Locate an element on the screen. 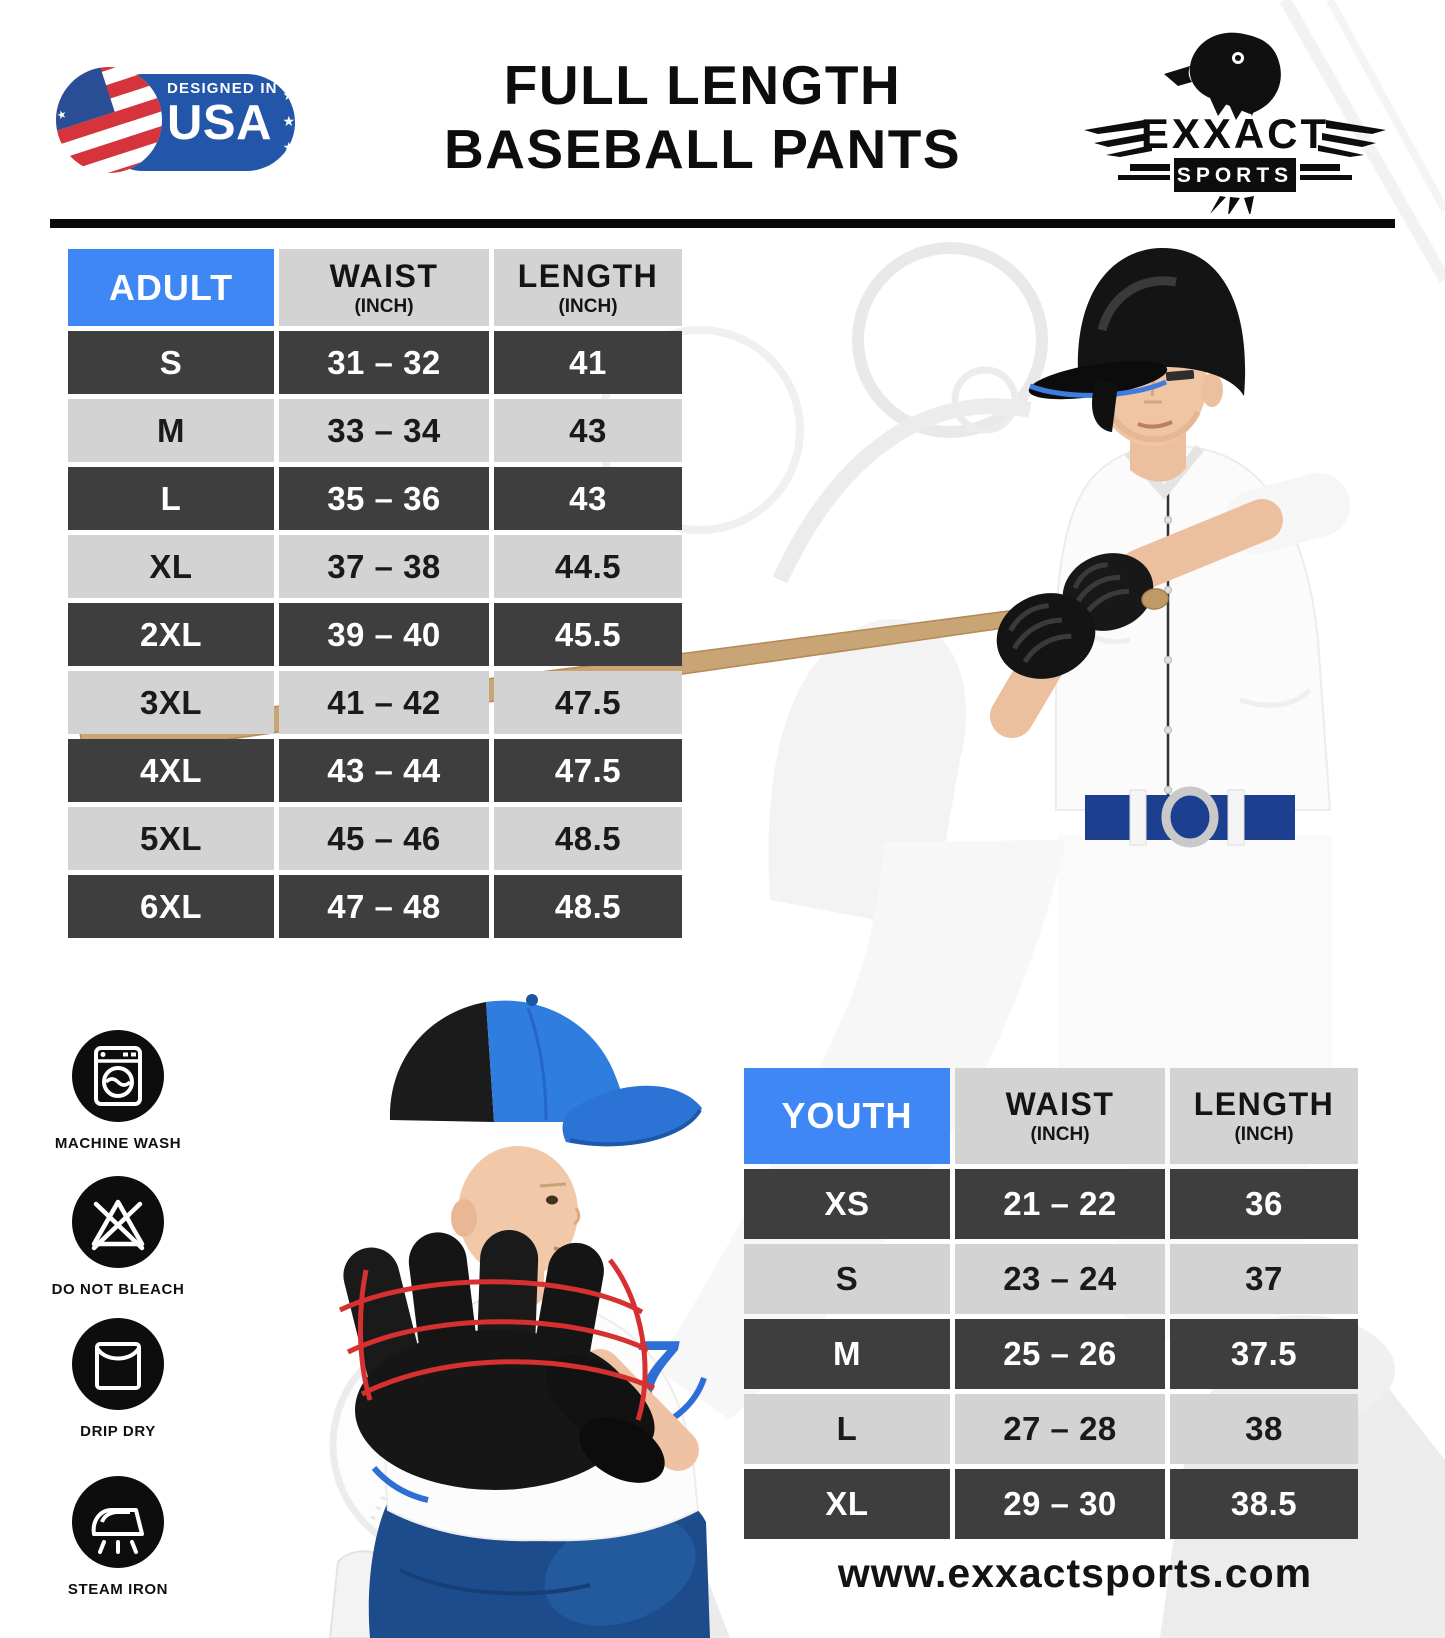  care-item-machine-wash: MACHINE WASH is located at coordinates (118, 1091).